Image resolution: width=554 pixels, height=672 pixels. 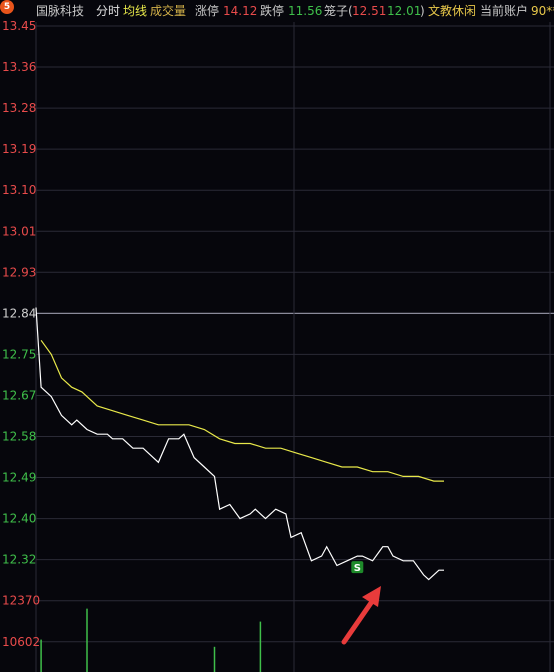 I want to click on y-tick-label: 13.19, so click(x=19, y=149).